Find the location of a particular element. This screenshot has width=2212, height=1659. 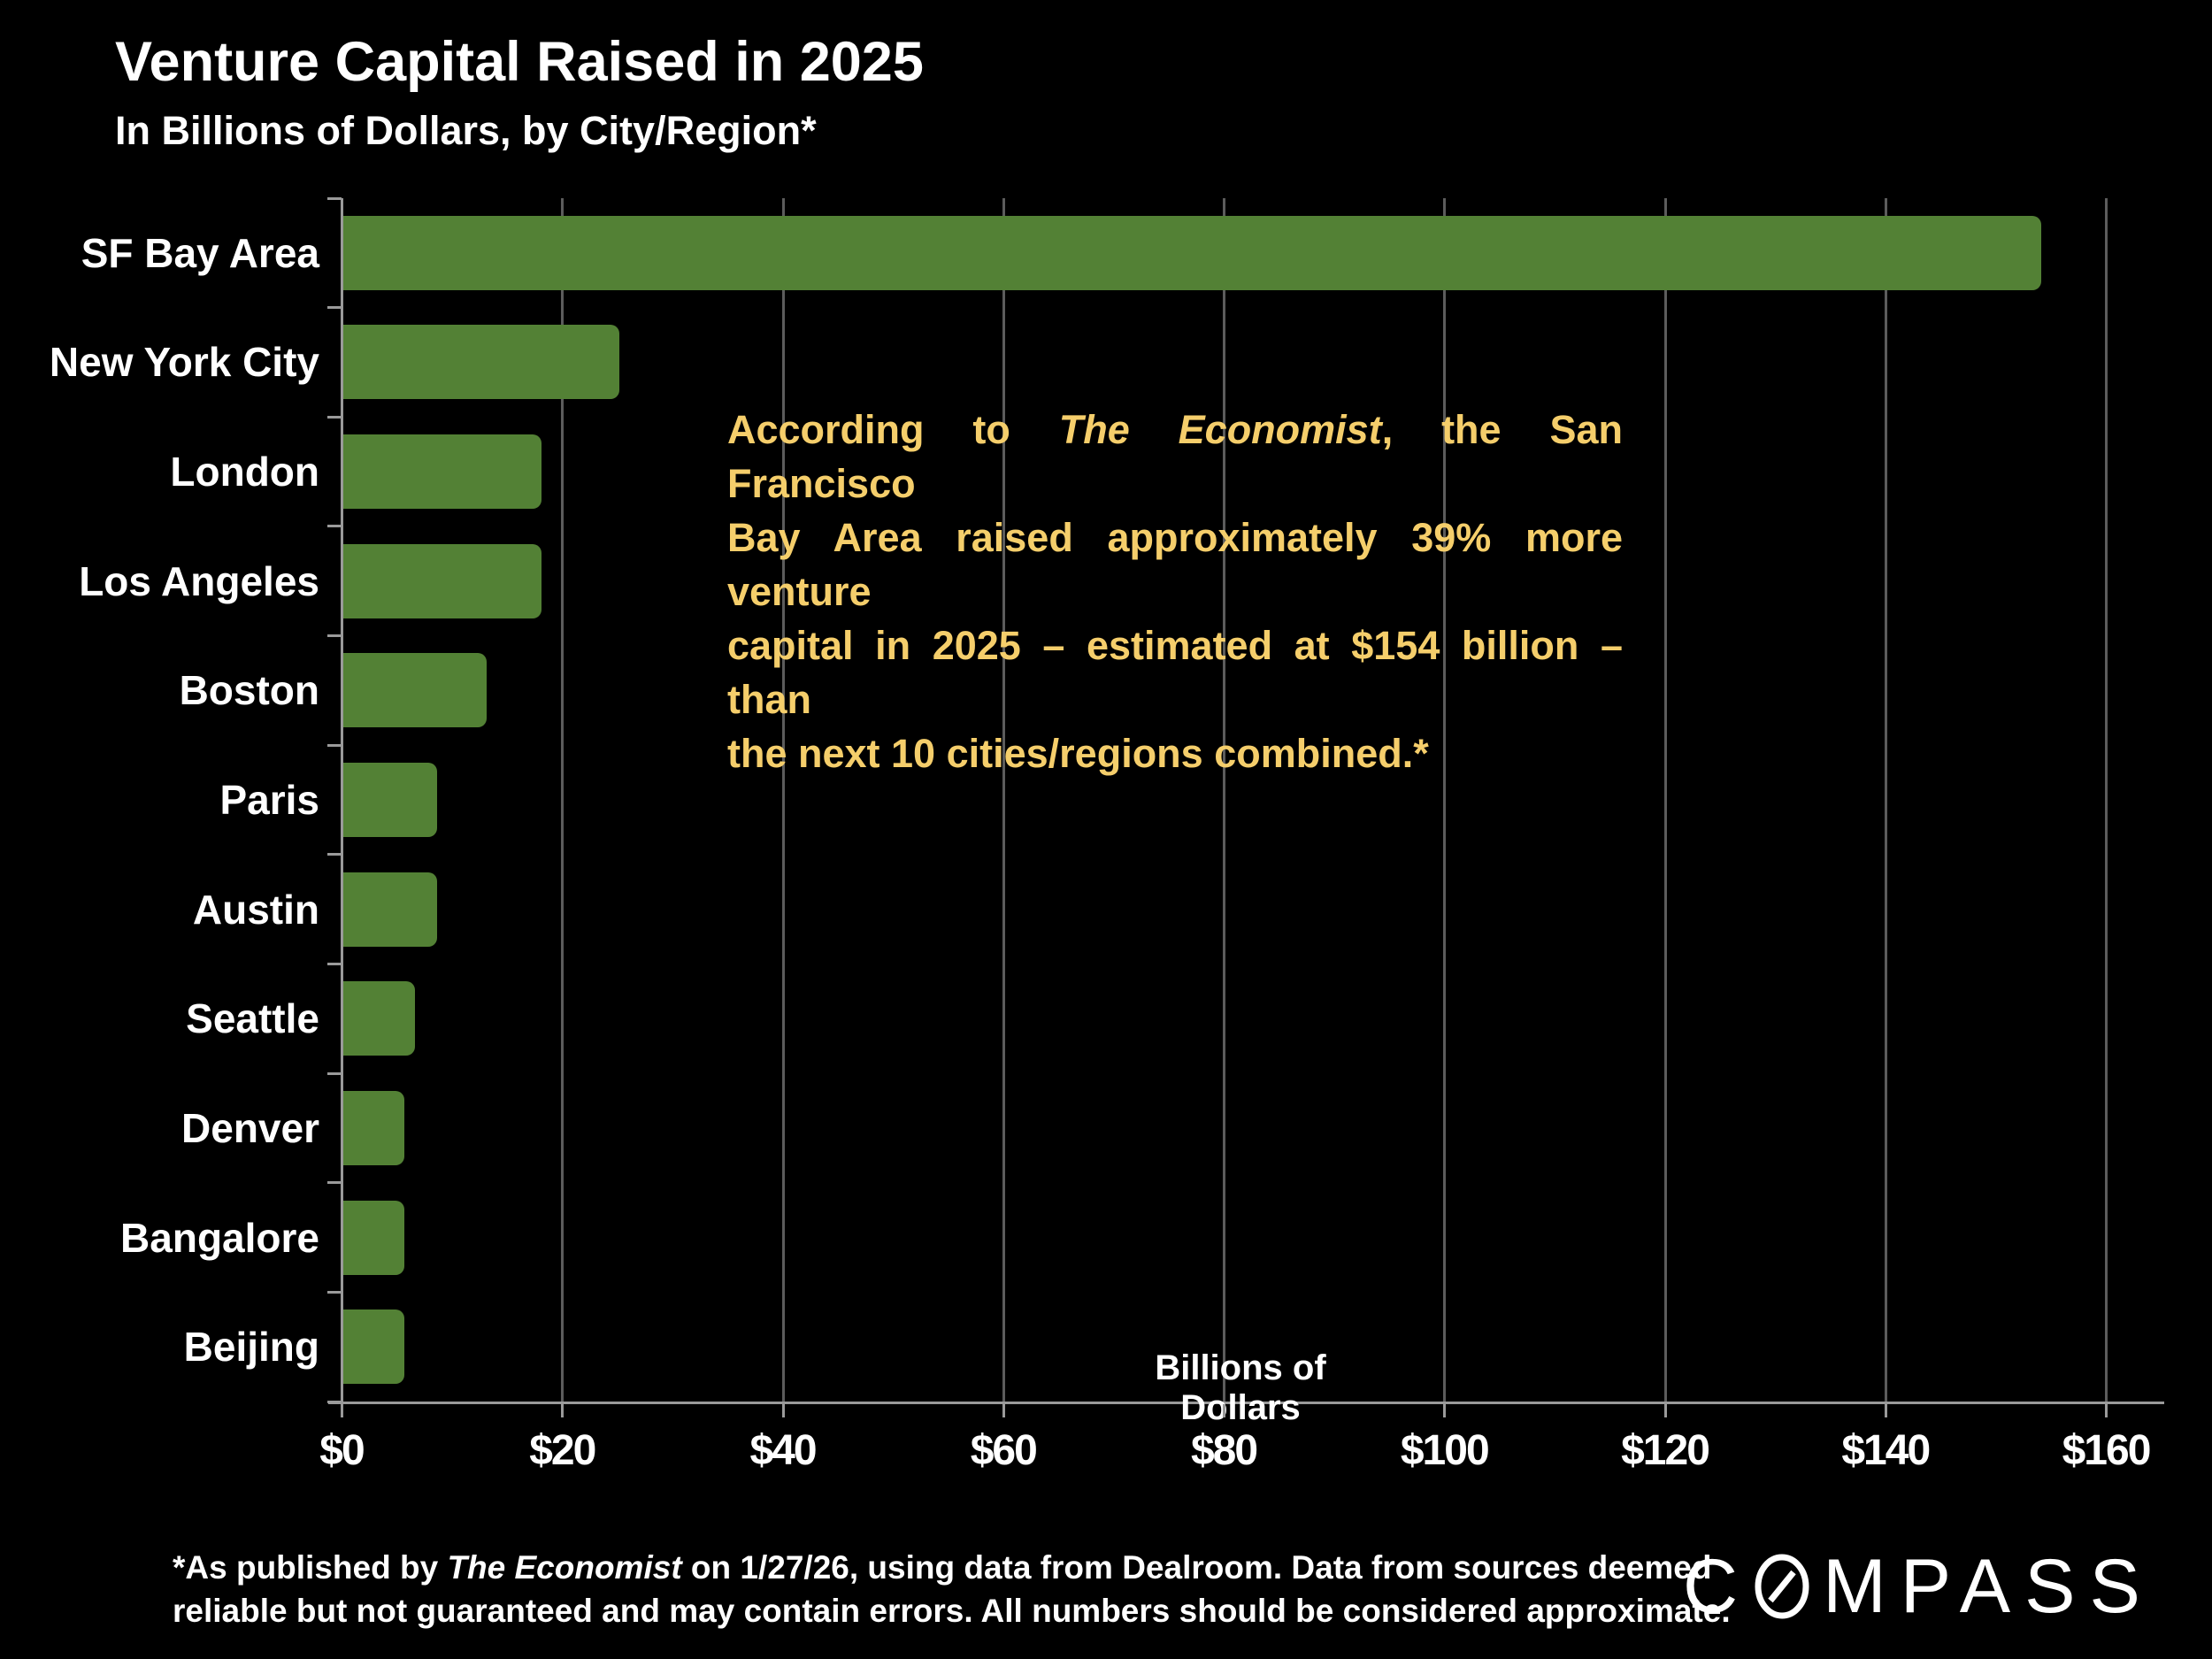

compass-logo: C MPASS is located at coordinates (1919, 1587).